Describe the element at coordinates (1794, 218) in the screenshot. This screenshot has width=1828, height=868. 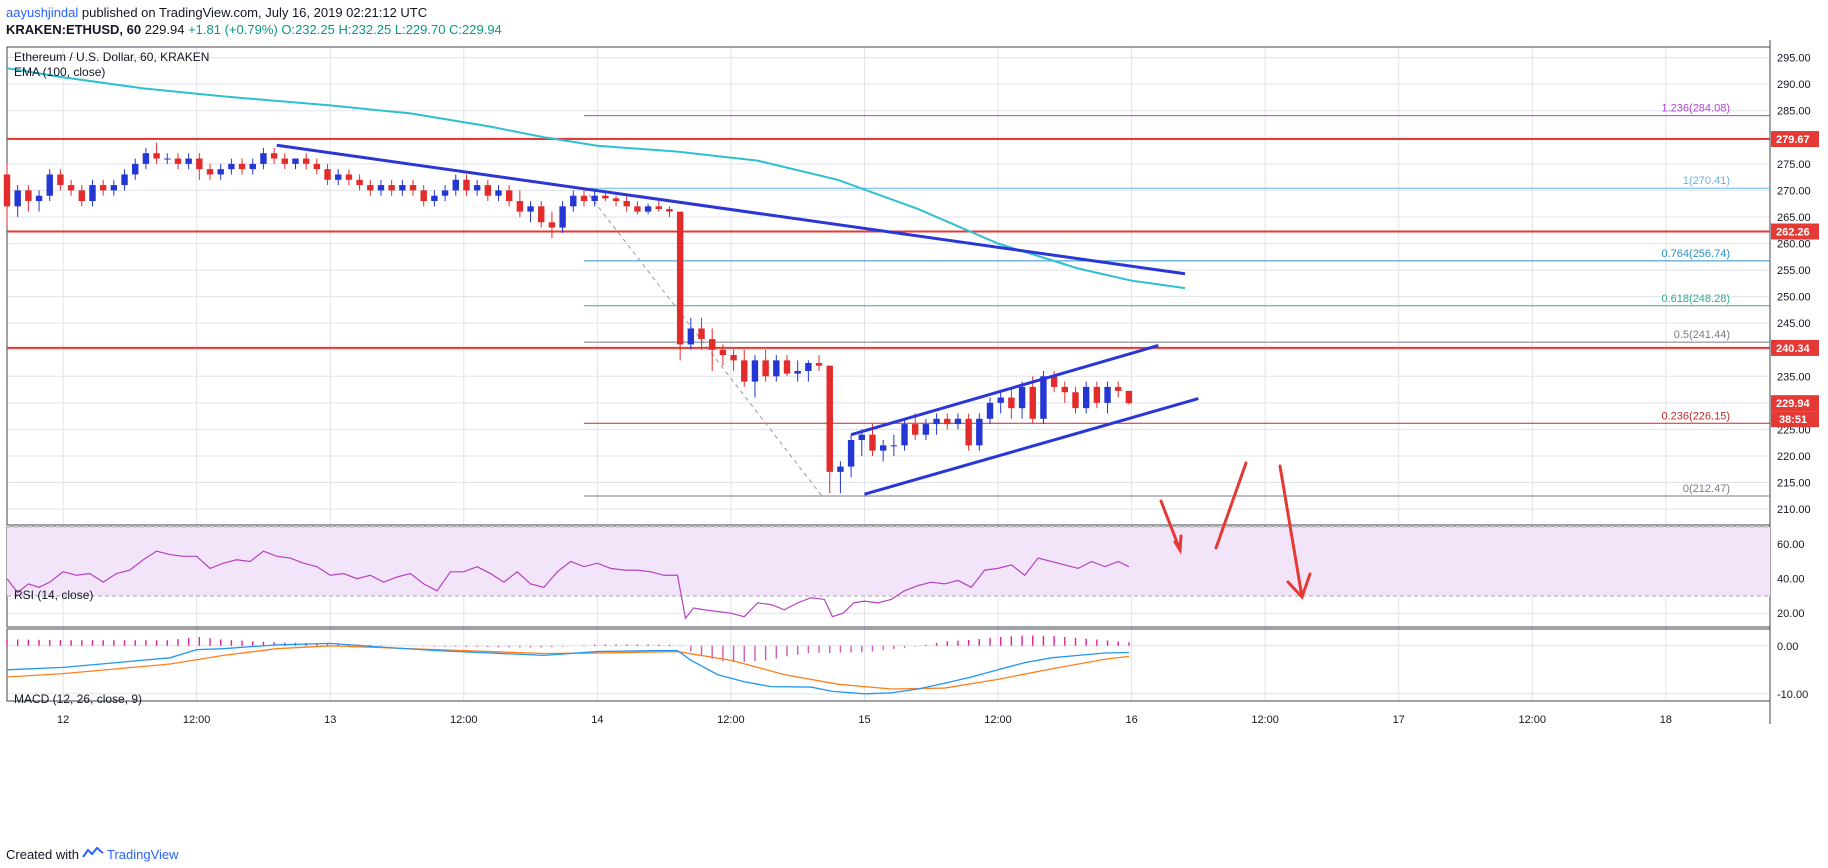
I see `price-tick-label: 265.00` at that location.